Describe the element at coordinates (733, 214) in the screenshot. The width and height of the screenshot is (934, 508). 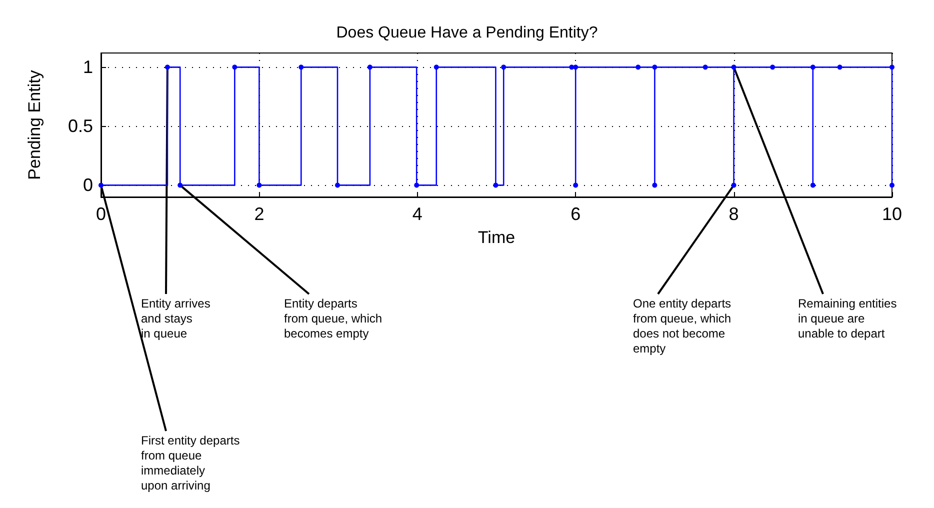
I see `x-tick-label: 8` at that location.